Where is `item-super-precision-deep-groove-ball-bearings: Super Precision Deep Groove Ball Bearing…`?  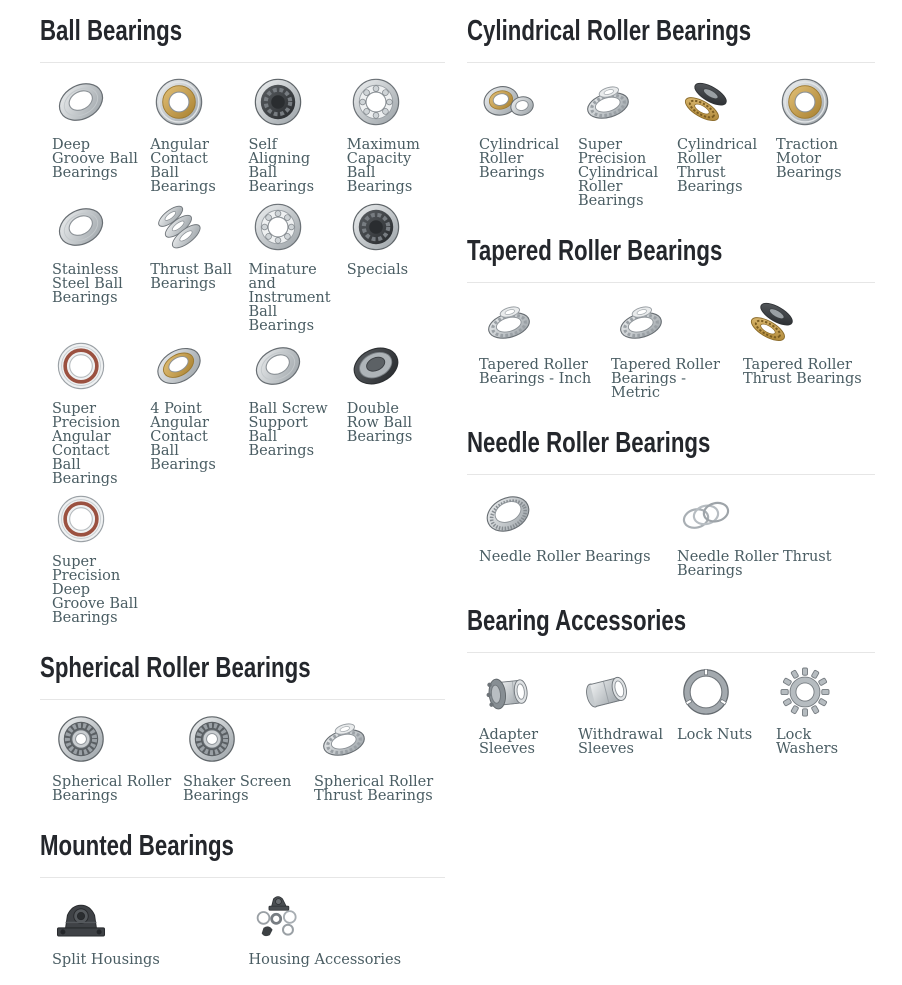
item-super-precision-deep-groove-ball-bearings: Super Precision Deep Groove Ball Bearing… is located at coordinates (101, 557).